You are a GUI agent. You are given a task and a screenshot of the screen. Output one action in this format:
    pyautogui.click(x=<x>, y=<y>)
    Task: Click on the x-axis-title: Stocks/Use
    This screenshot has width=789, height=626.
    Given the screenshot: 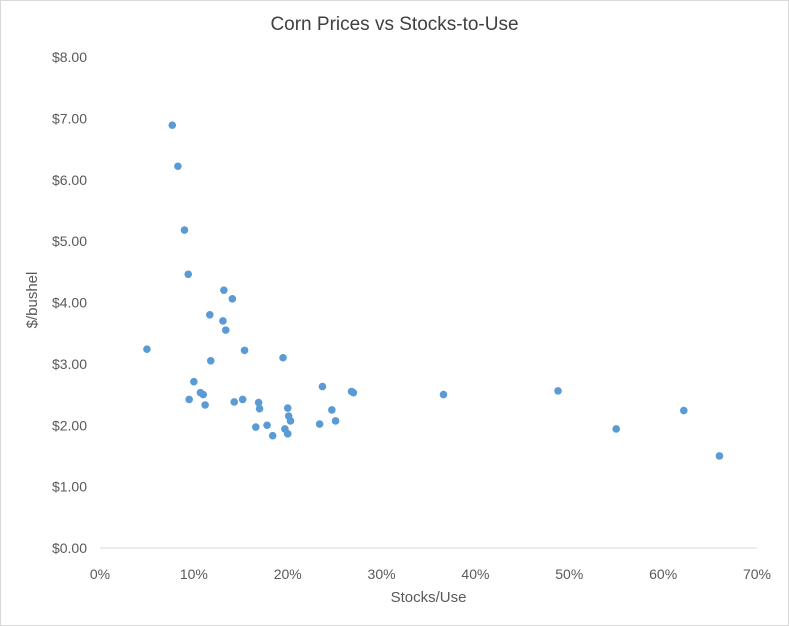 What is the action you would take?
    pyautogui.click(x=428, y=597)
    